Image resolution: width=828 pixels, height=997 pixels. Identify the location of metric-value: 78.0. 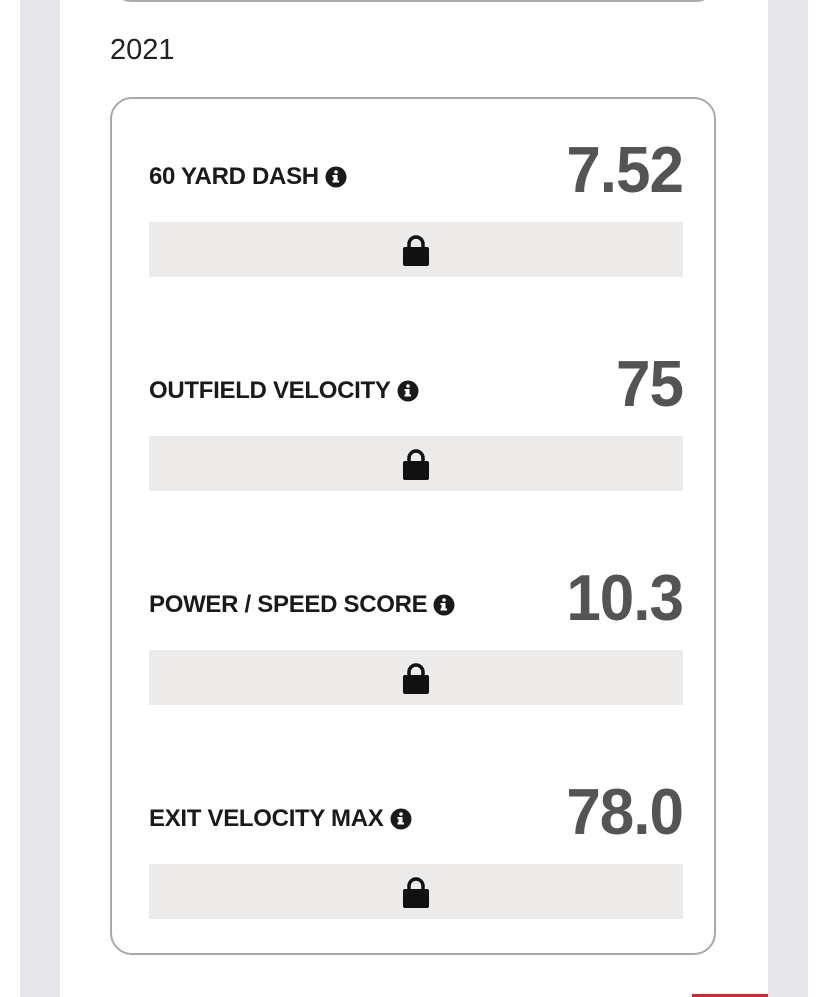
(625, 812).